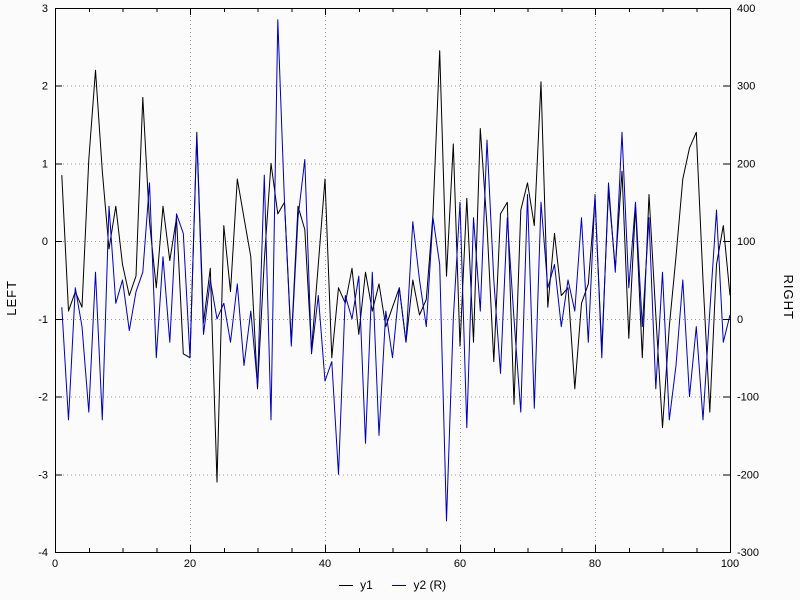 The width and height of the screenshot is (800, 600). Describe the element at coordinates (746, 9) in the screenshot. I see `tick-label: 400` at that location.